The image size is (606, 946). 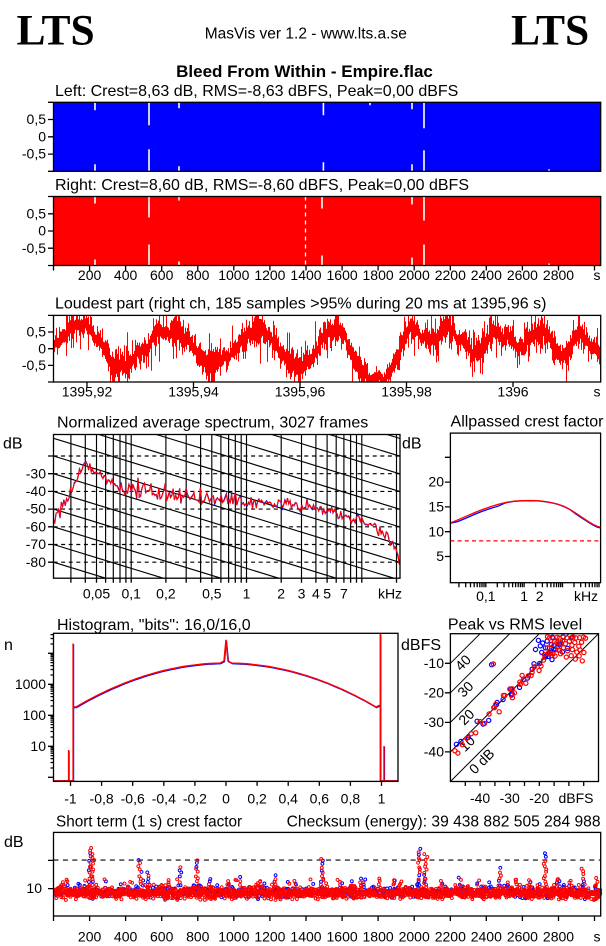 What do you see at coordinates (327, 593) in the screenshot?
I see `svg-text: 5` at bounding box center [327, 593].